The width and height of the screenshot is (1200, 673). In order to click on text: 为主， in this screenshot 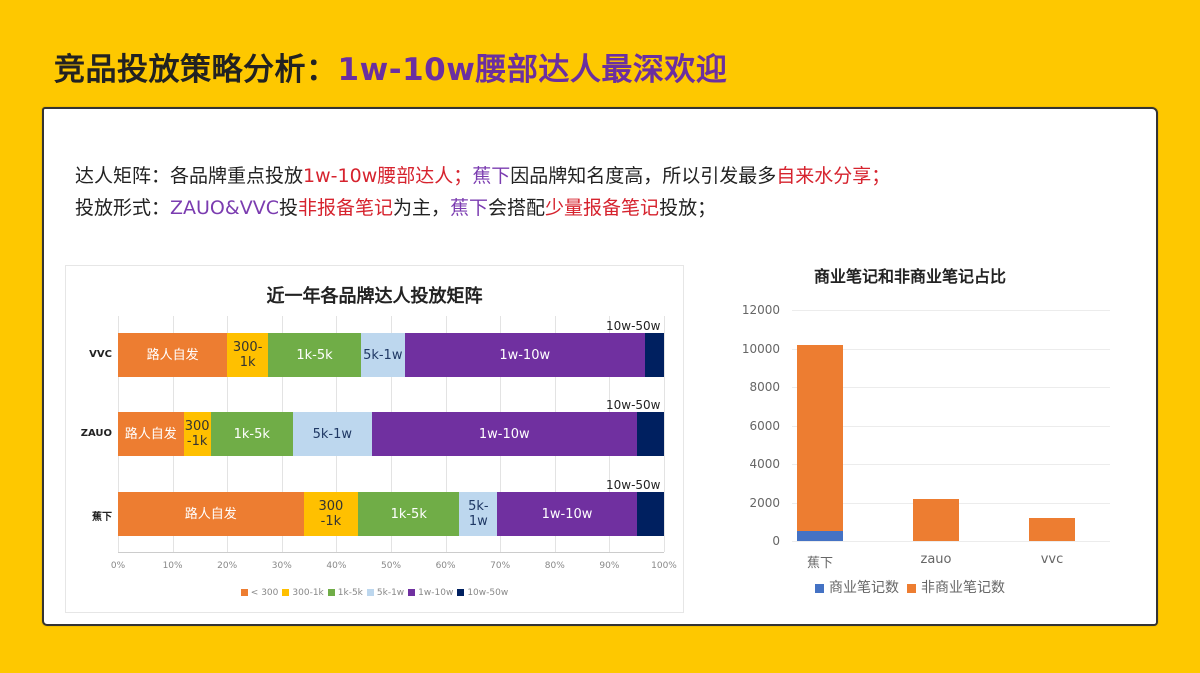, I will do `click(422, 208)`.